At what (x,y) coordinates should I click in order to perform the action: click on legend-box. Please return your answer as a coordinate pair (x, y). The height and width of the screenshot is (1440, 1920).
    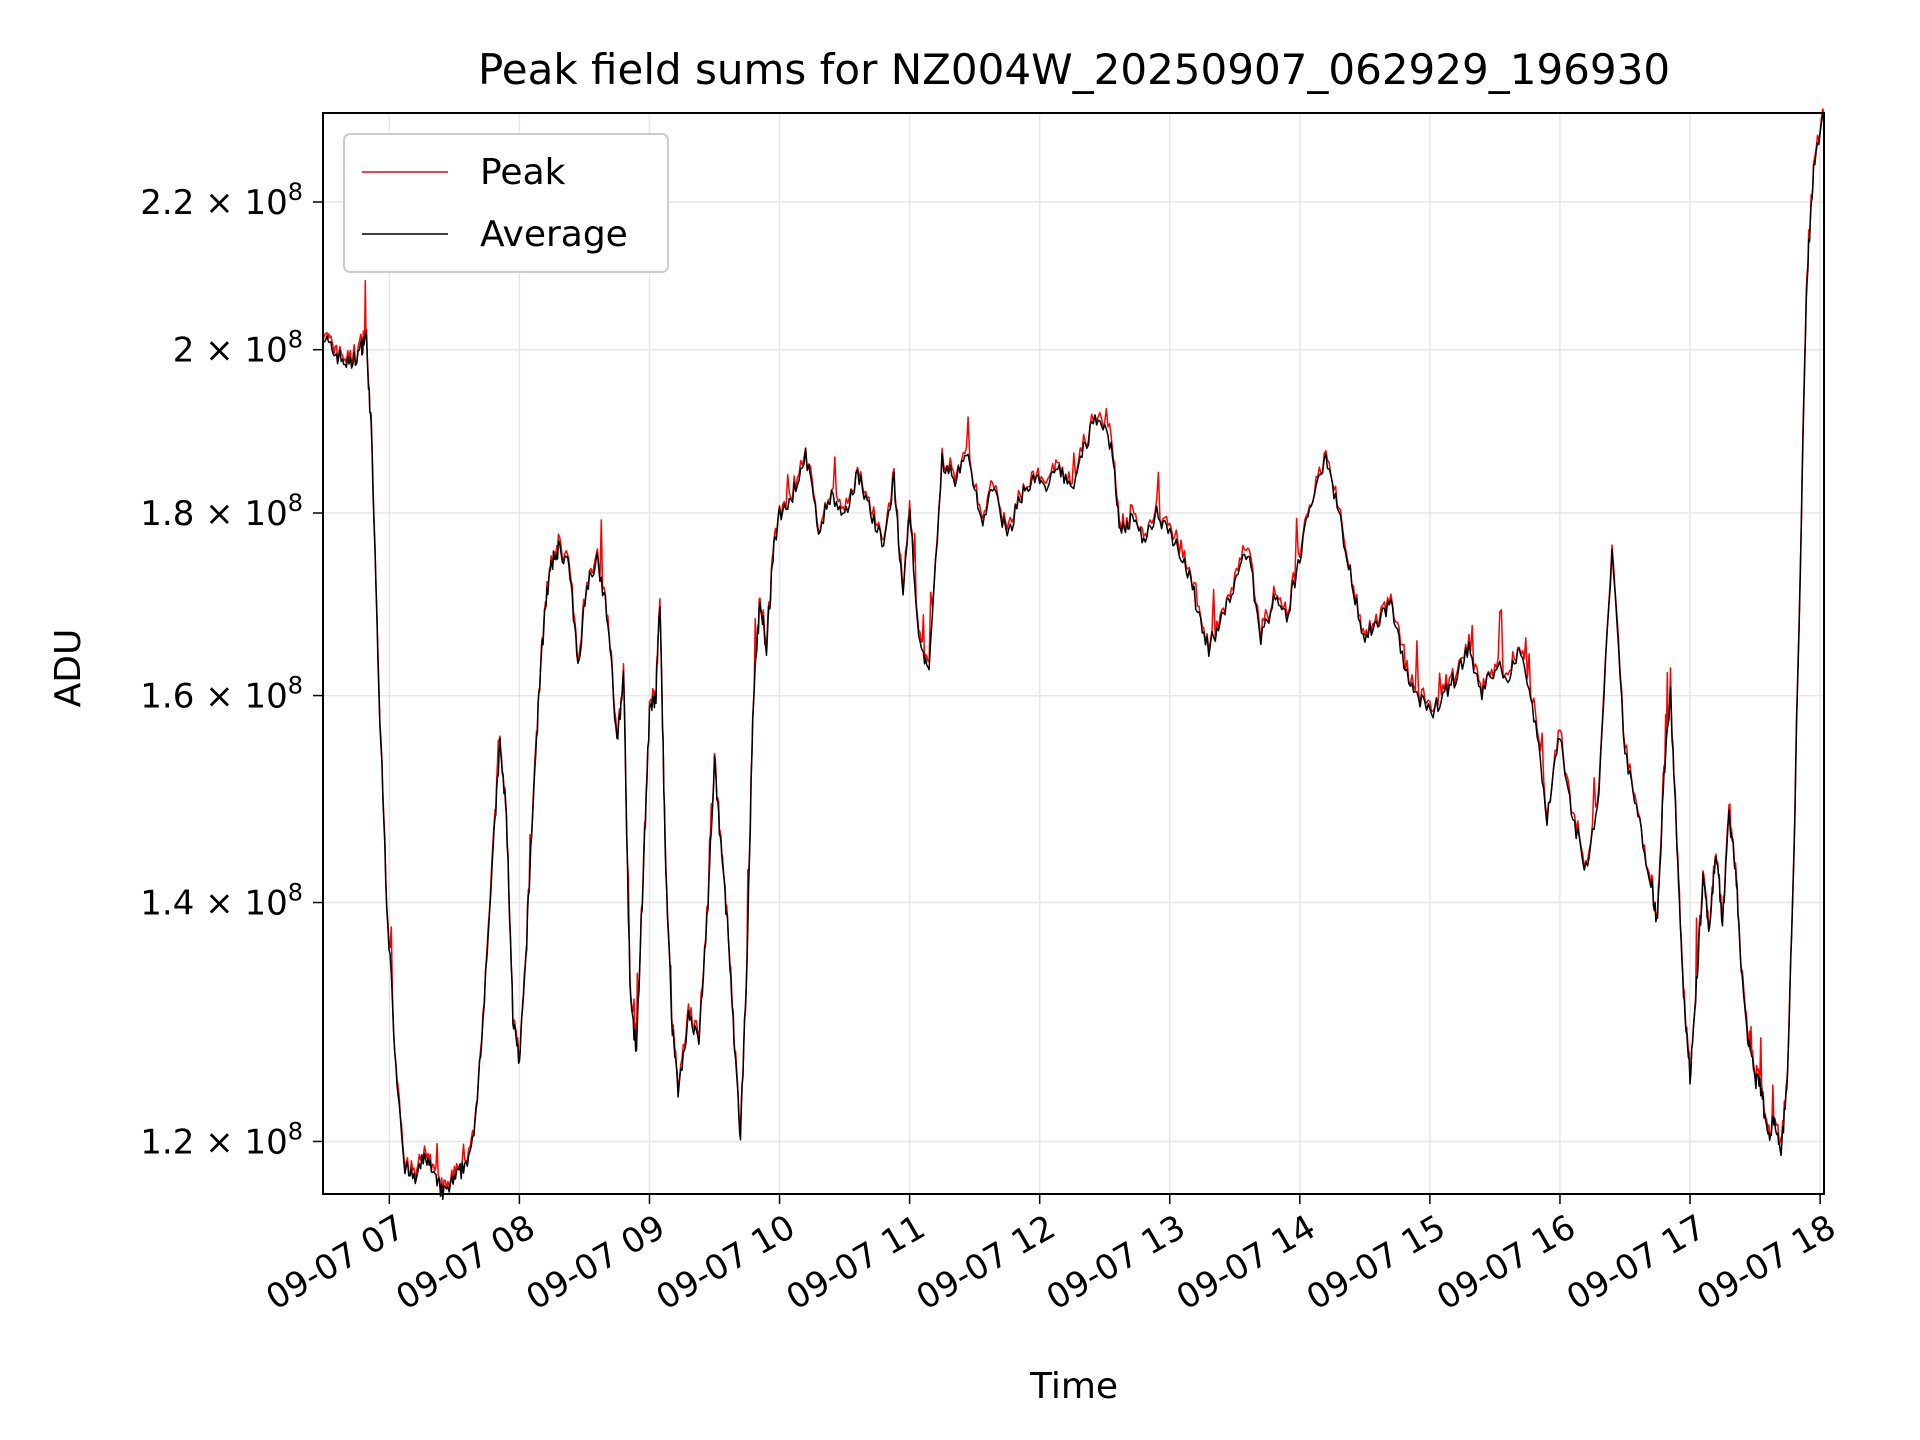
    Looking at the image, I should click on (506, 203).